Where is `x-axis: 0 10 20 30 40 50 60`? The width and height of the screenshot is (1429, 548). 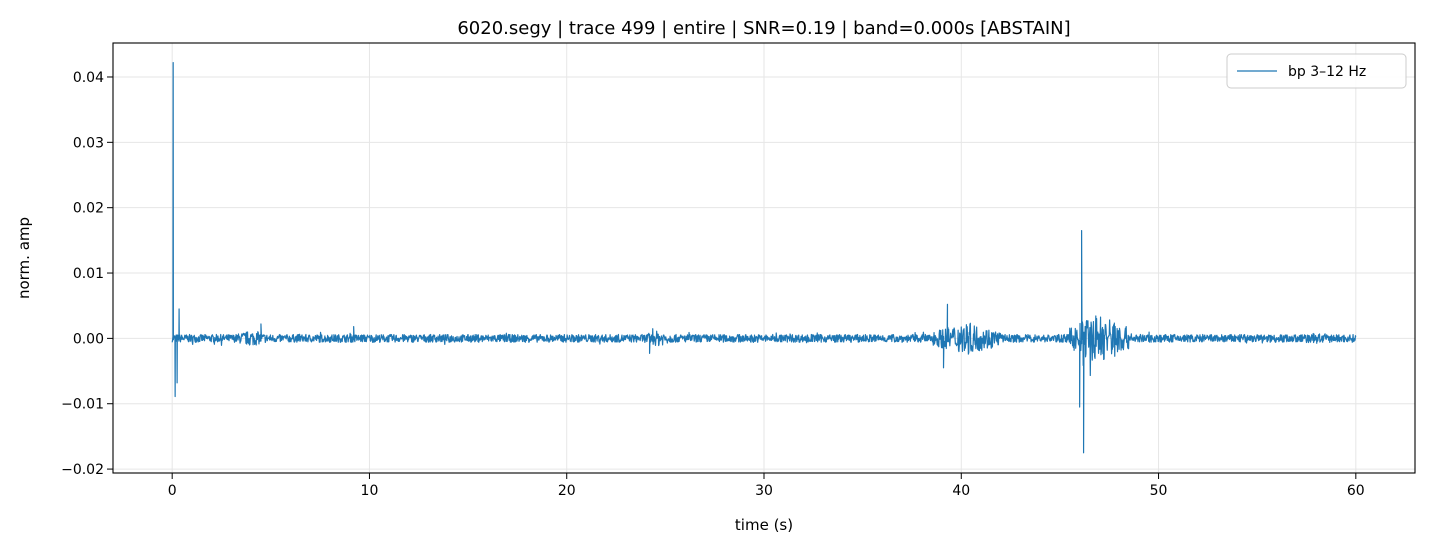
x-axis: 0 10 20 30 40 50 60 is located at coordinates (766, 486).